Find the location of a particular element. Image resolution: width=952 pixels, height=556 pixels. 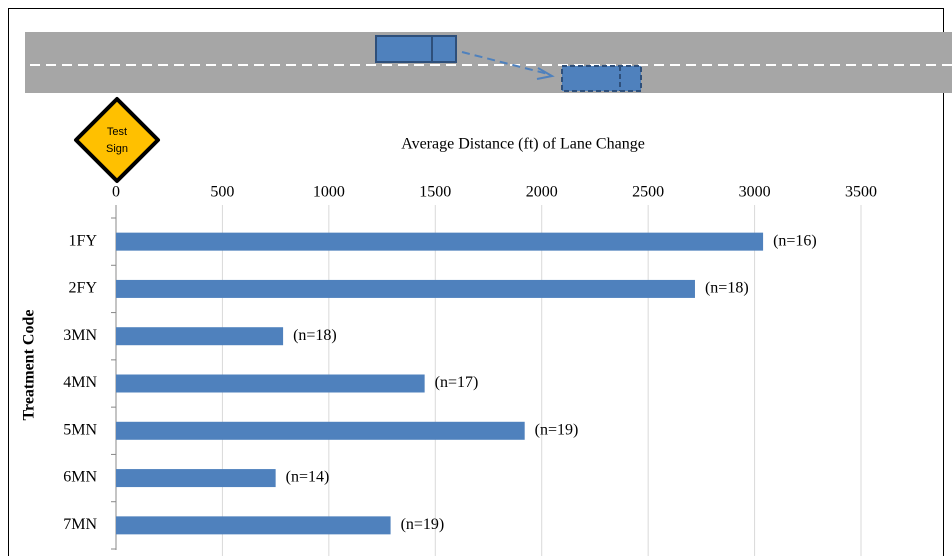

car-moved is located at coordinates (601, 78).